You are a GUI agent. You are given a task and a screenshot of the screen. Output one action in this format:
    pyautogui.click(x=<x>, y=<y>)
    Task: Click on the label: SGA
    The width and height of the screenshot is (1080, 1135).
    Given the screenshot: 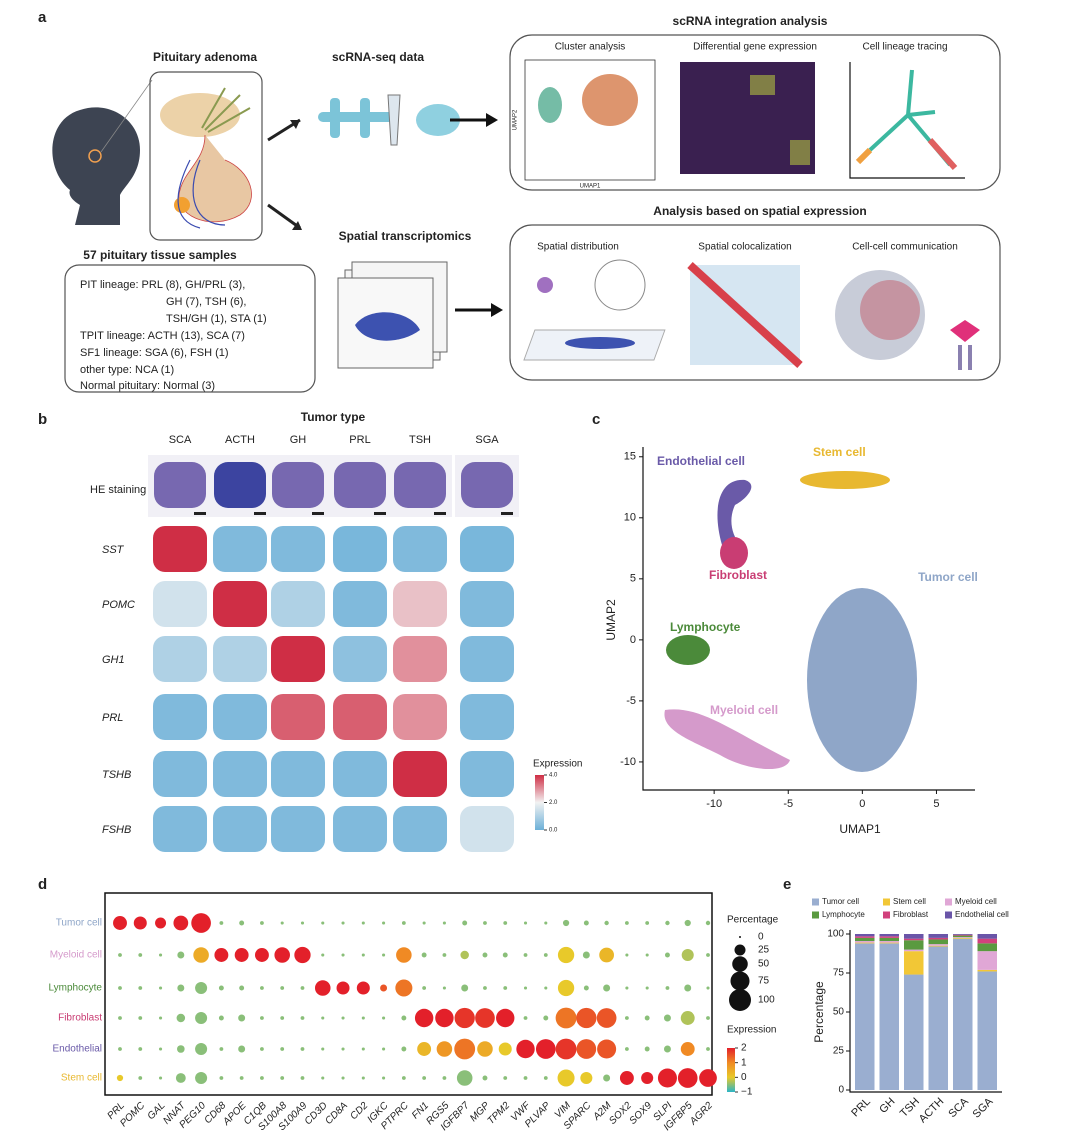 What is the action you would take?
    pyautogui.click(x=487, y=440)
    